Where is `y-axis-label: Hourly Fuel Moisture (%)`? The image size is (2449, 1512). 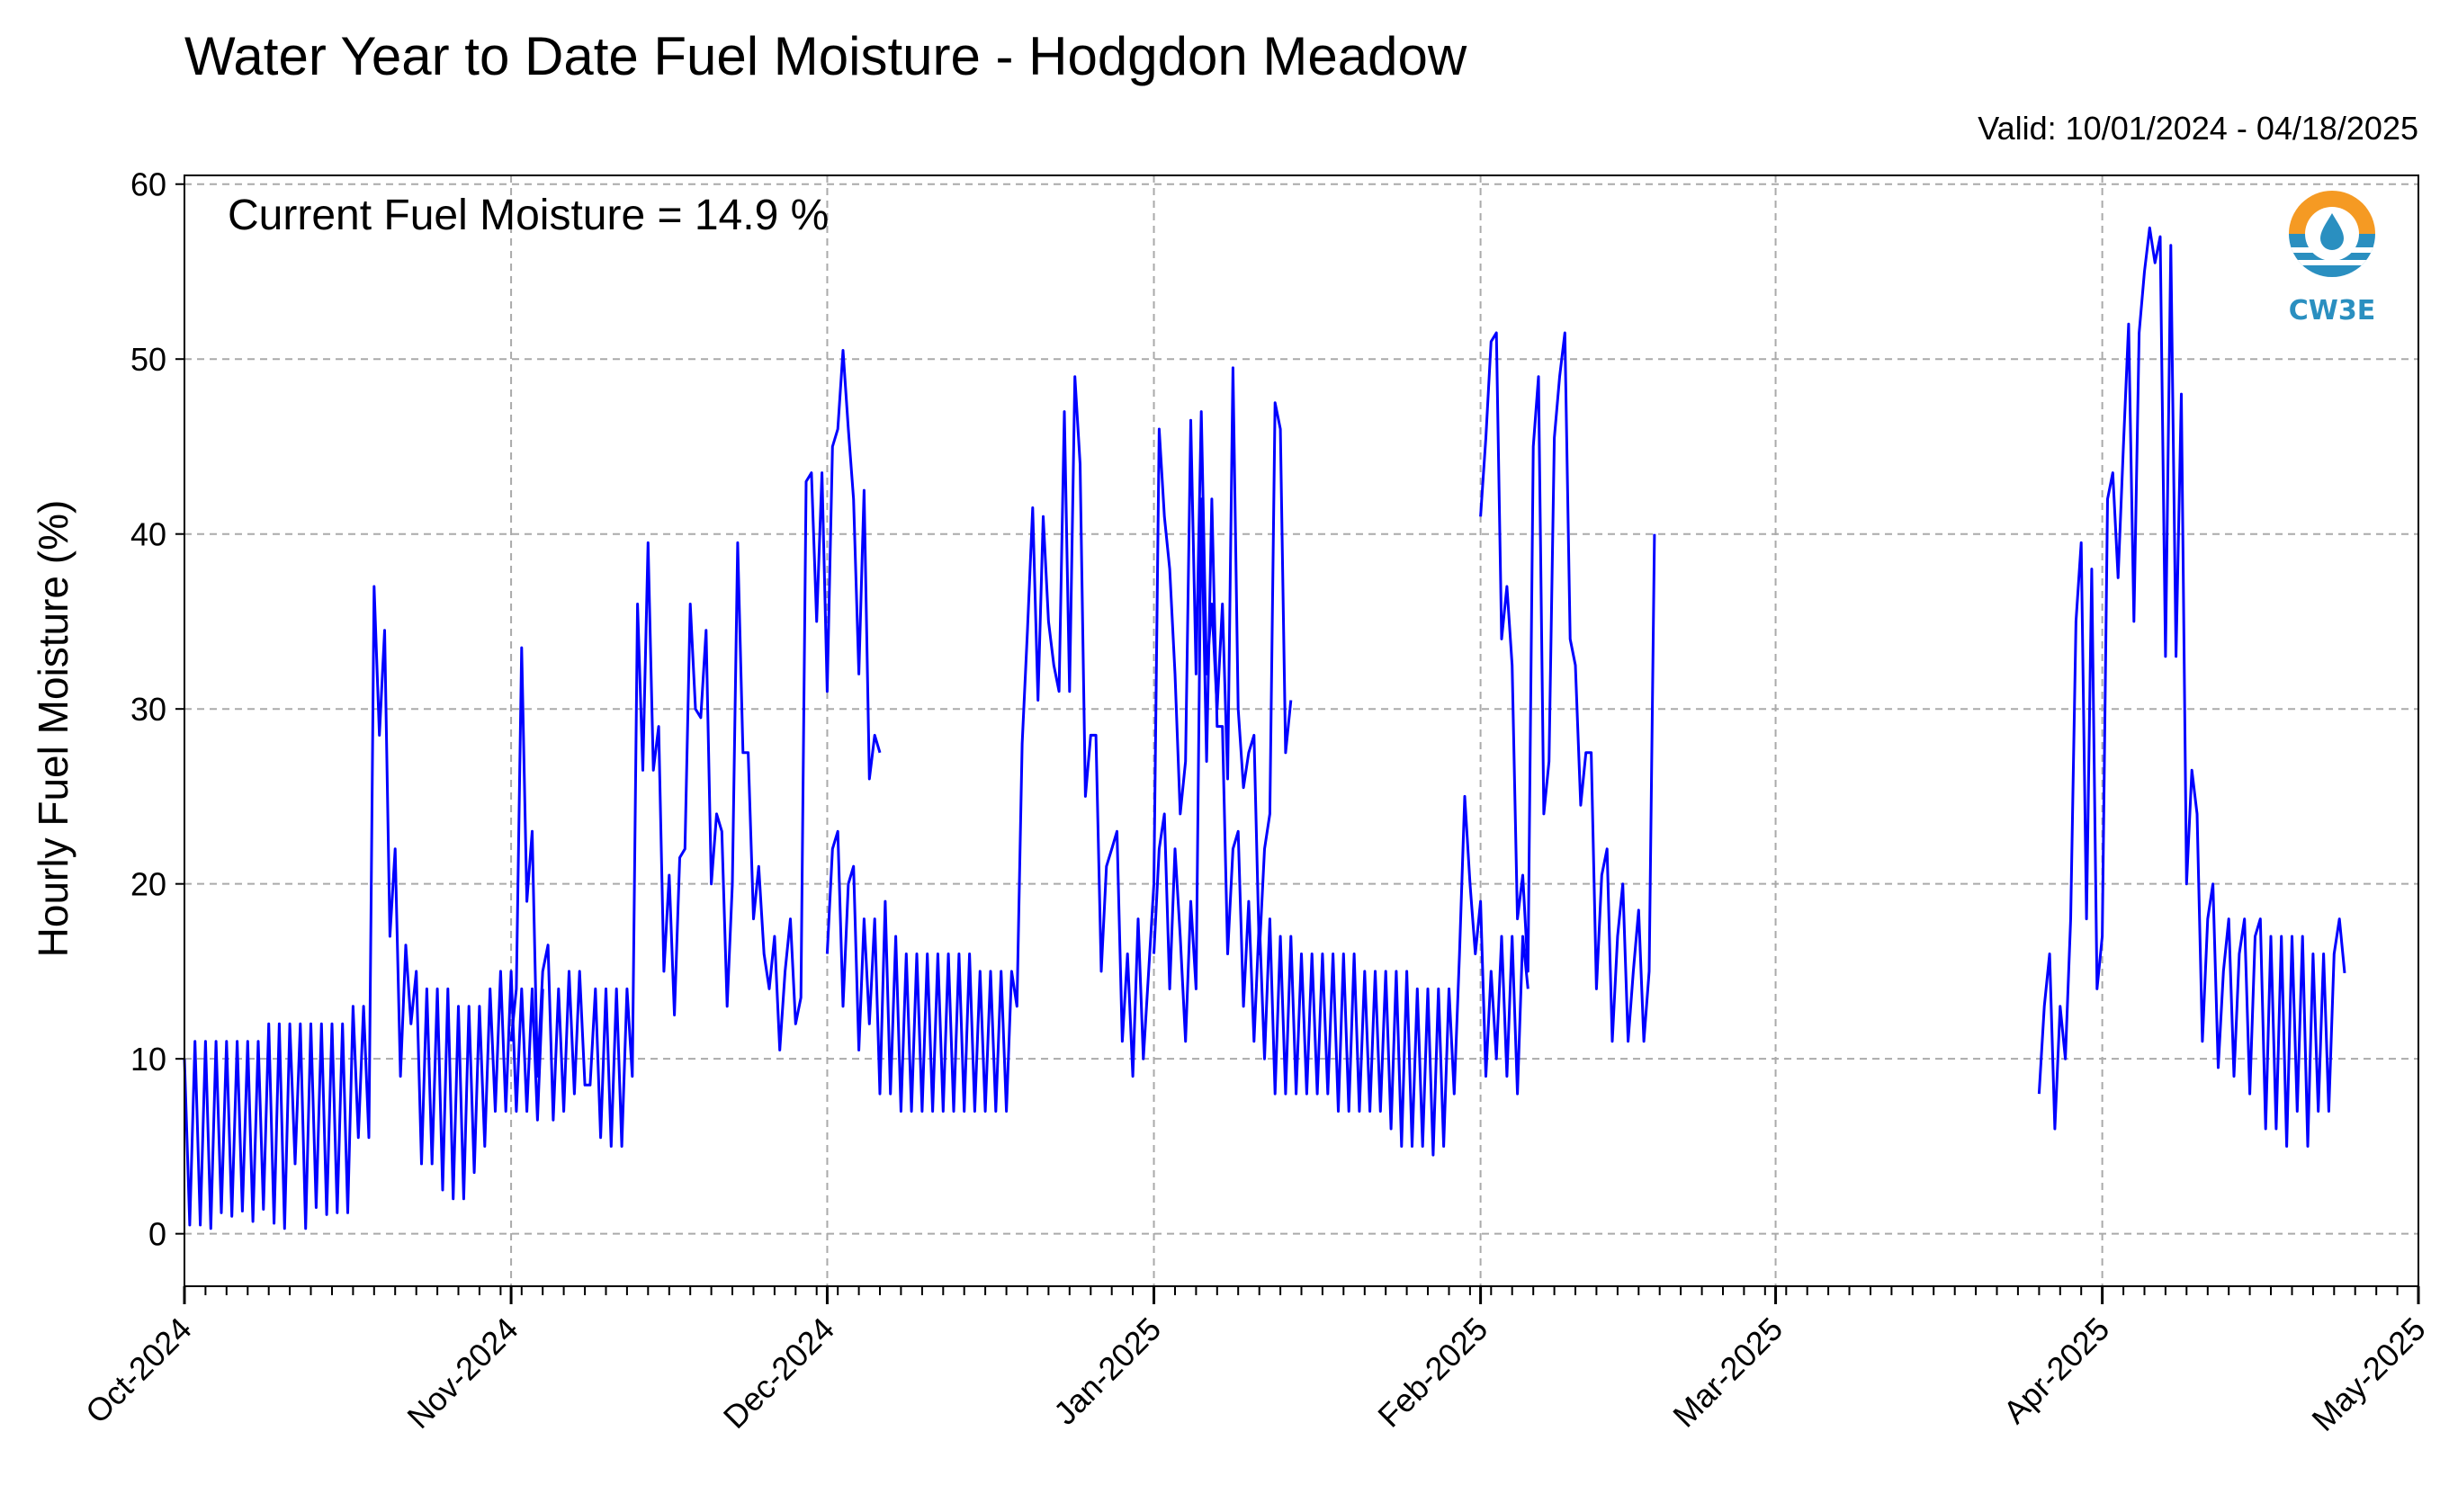 y-axis-label: Hourly Fuel Moisture (%) is located at coordinates (53, 729).